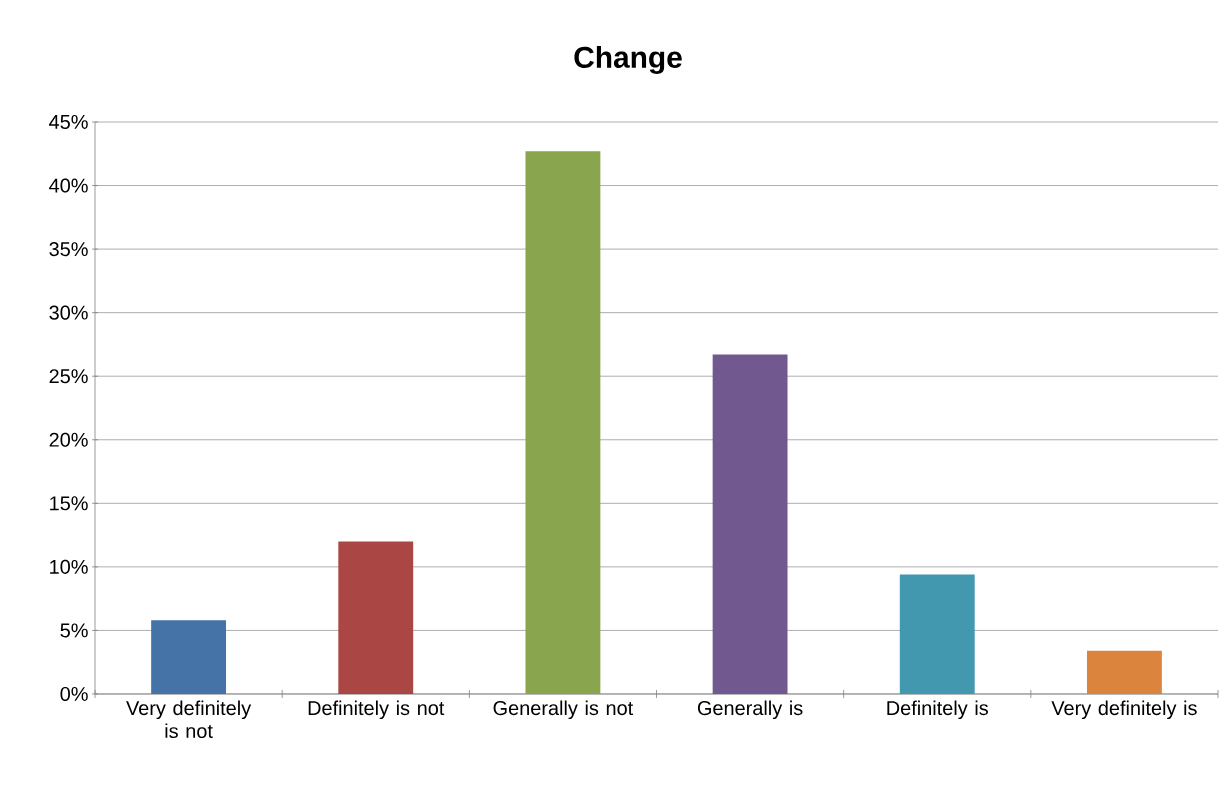 The width and height of the screenshot is (1230, 786). Describe the element at coordinates (74, 694) in the screenshot. I see `y-tick-label: 0%` at that location.